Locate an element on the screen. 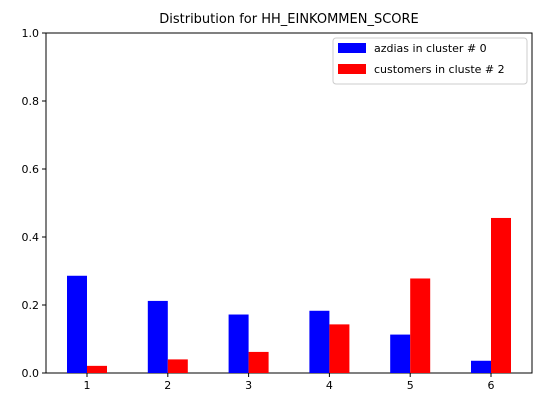  x-tick-label: 3 is located at coordinates (248, 385).